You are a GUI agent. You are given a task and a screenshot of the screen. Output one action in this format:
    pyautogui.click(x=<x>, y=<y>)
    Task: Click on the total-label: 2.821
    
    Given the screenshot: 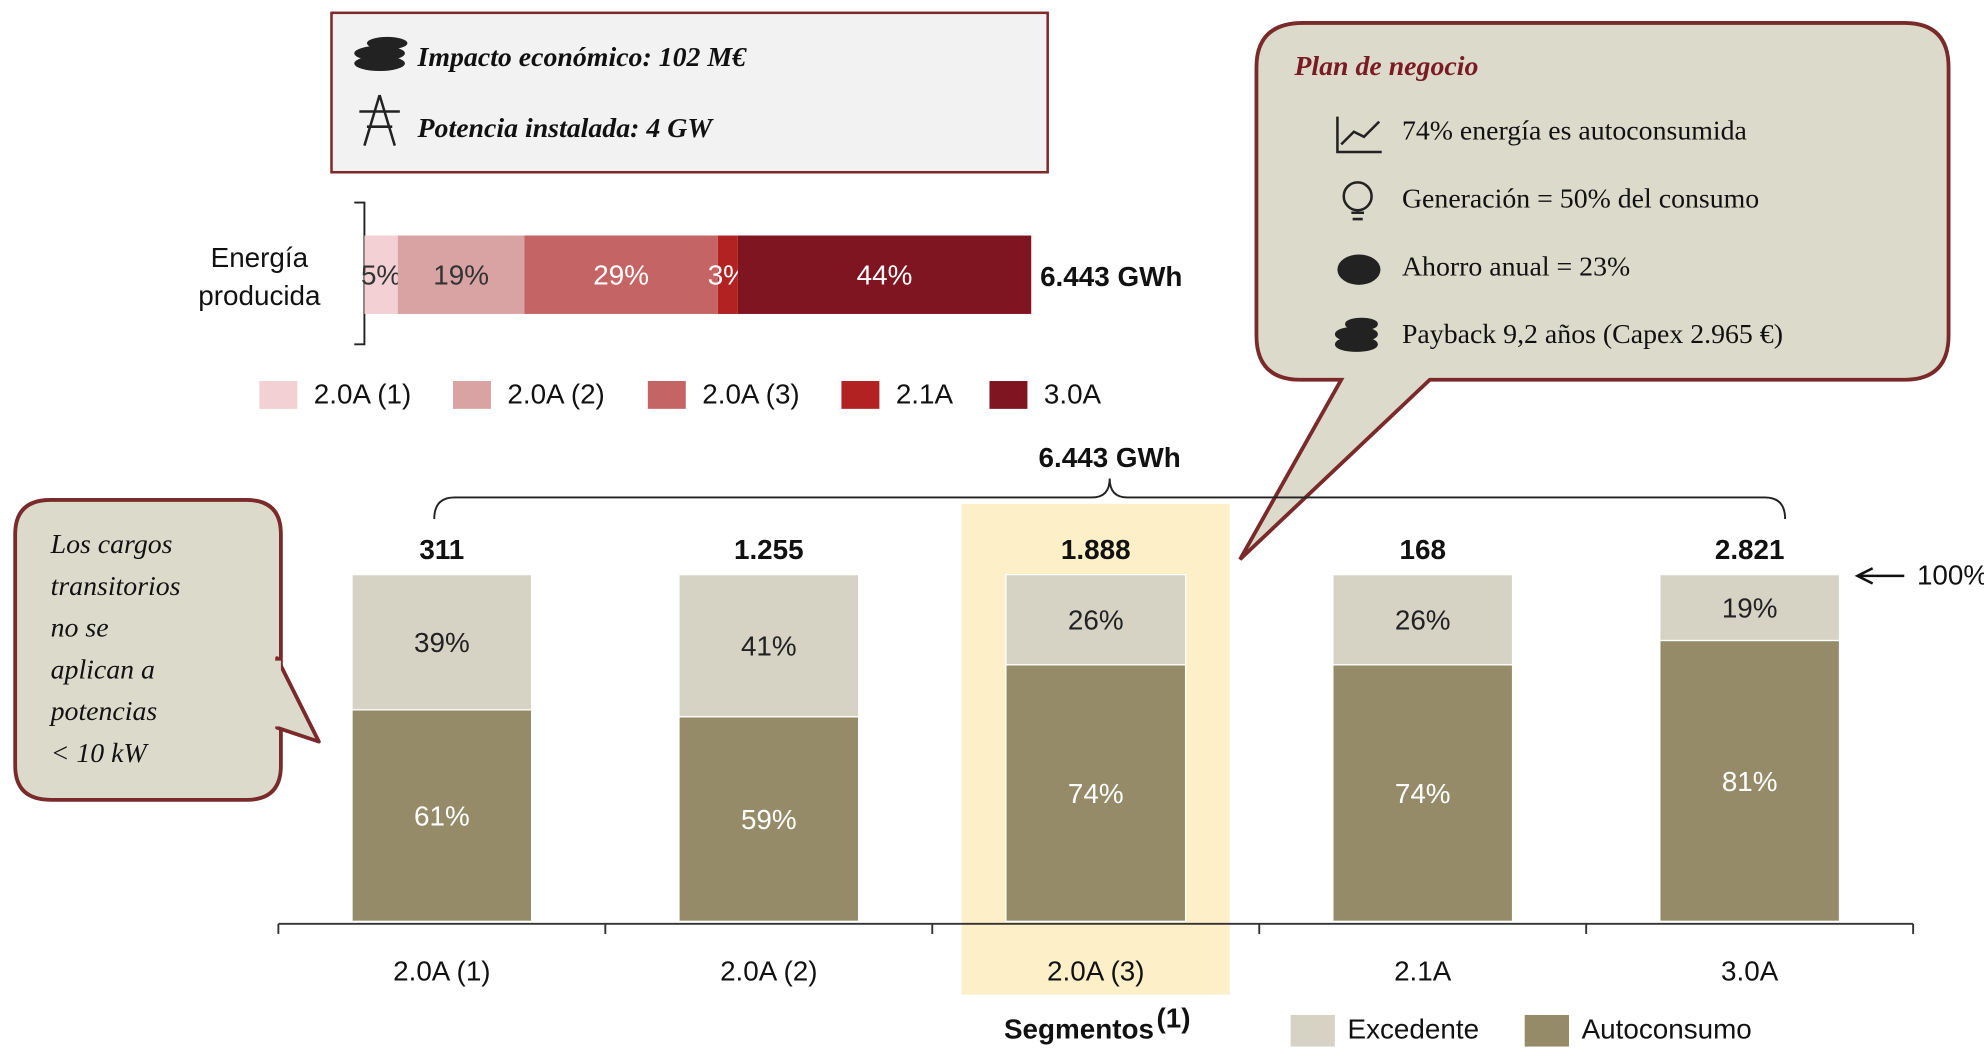 What is the action you would take?
    pyautogui.click(x=1750, y=549)
    